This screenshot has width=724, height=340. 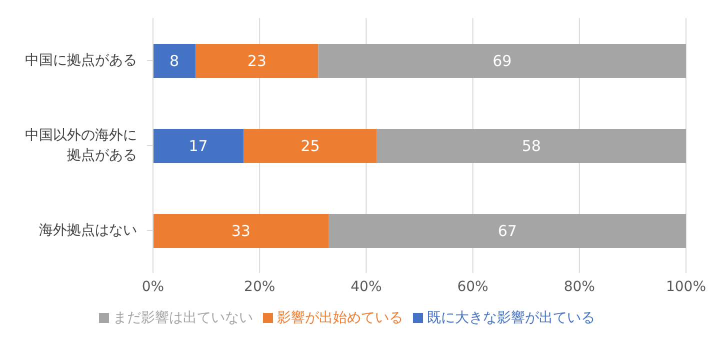 I want to click on x-tick-label: 40%, so click(x=366, y=286).